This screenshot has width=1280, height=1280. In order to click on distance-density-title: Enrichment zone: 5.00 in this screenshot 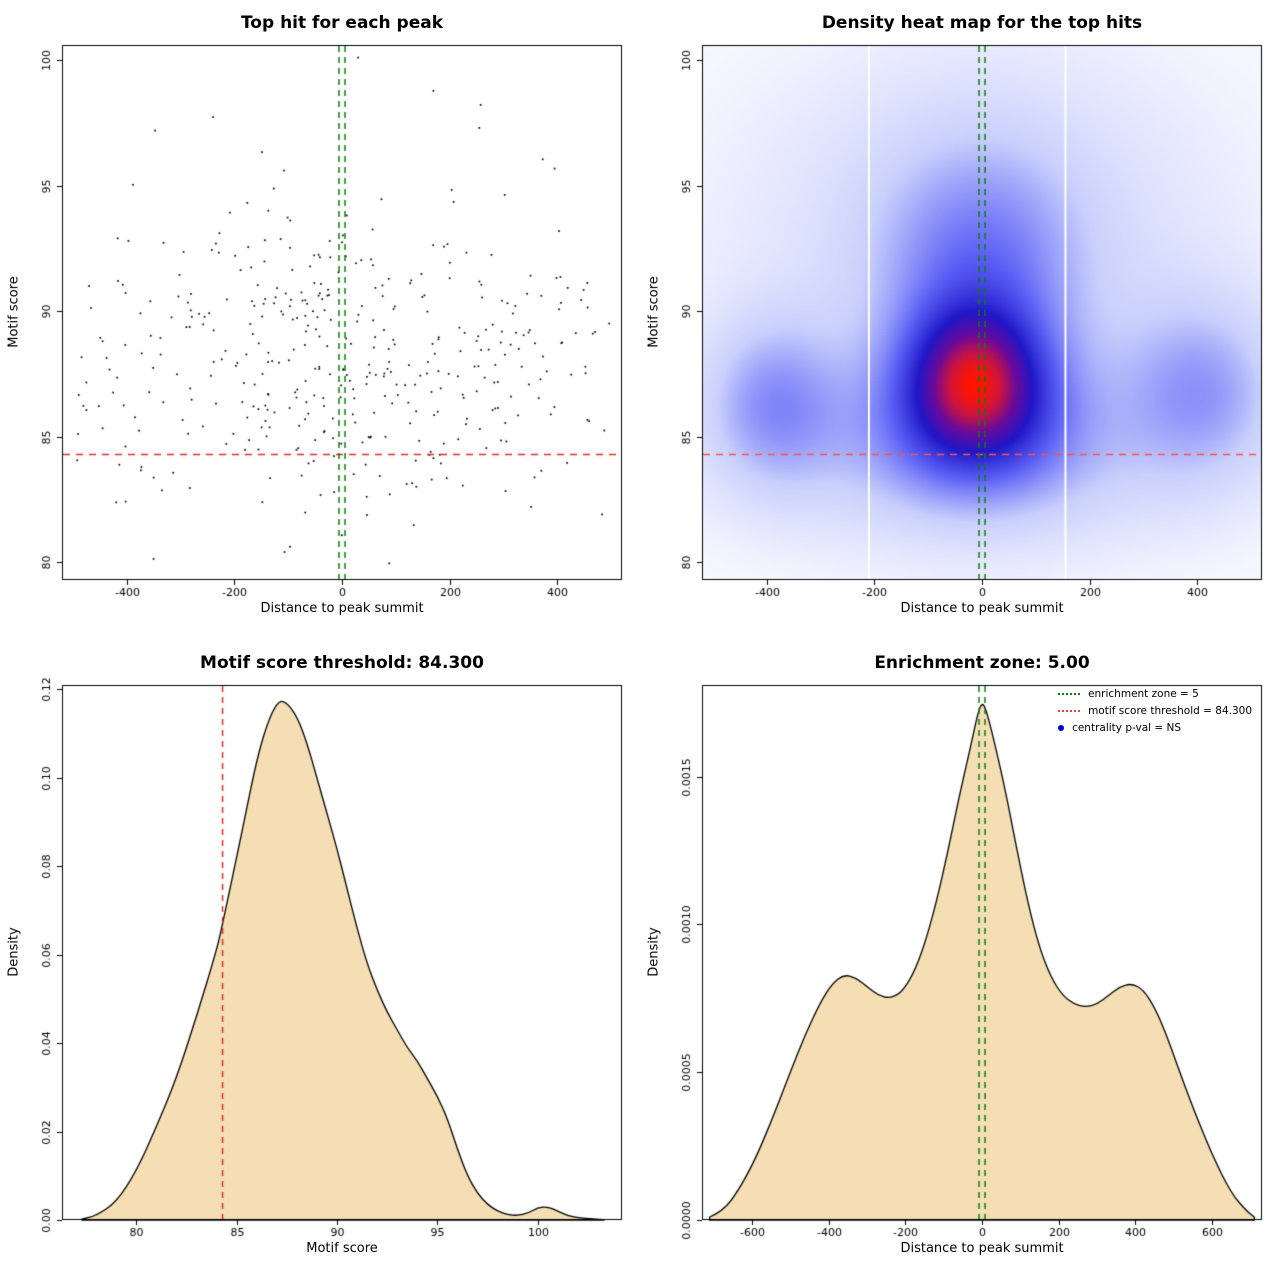, I will do `click(982, 663)`.